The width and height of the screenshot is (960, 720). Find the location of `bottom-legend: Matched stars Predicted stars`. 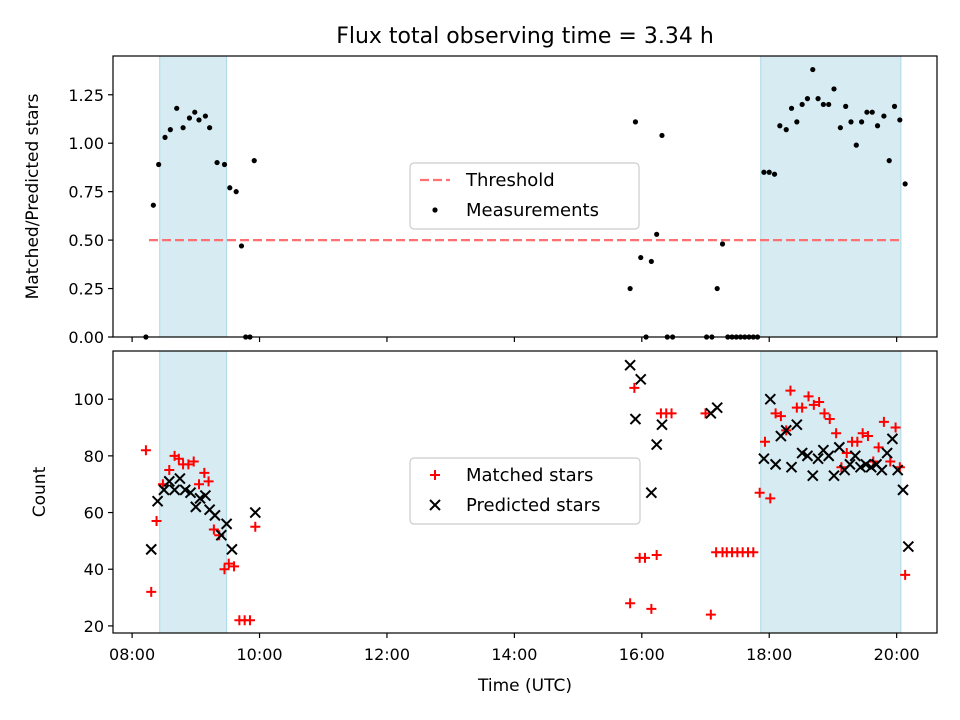

bottom-legend: Matched stars Predicted stars is located at coordinates (525, 491).